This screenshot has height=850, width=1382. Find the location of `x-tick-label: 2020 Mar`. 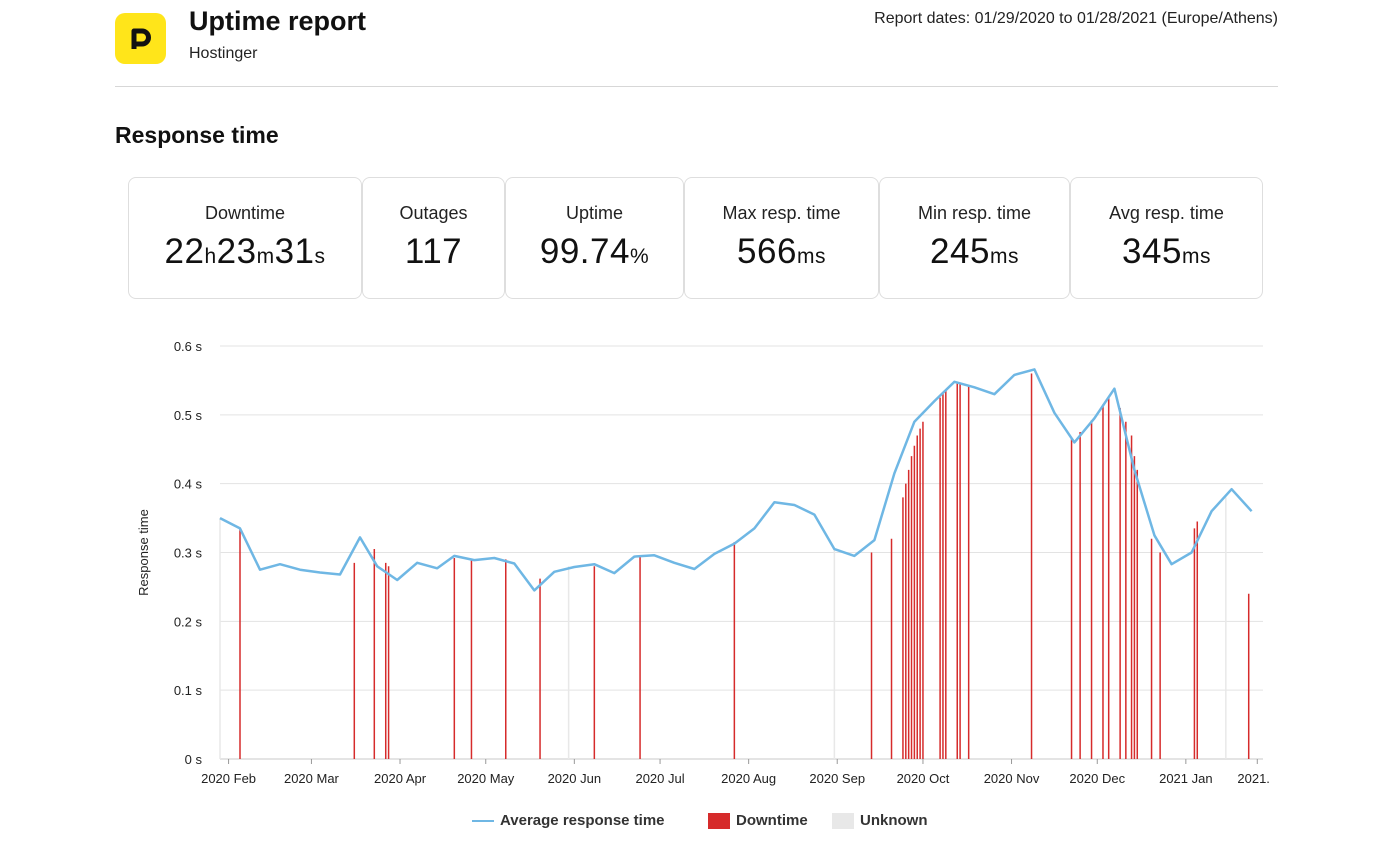

x-tick-label: 2020 Mar is located at coordinates (312, 778).